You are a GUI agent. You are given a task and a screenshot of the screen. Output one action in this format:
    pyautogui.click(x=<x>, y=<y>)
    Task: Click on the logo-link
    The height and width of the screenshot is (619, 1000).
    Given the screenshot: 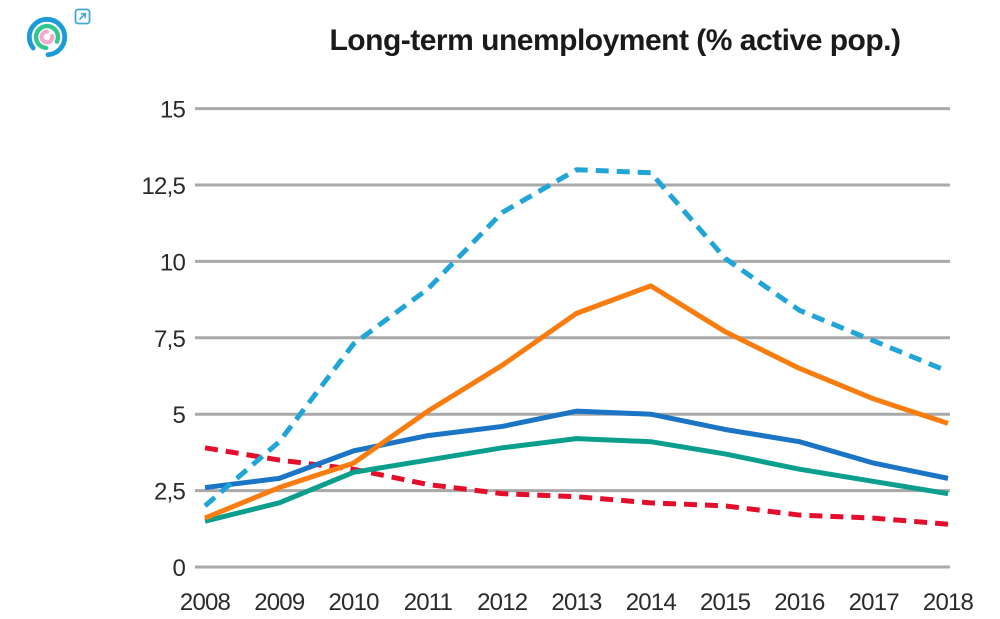 What is the action you would take?
    pyautogui.click(x=60, y=35)
    